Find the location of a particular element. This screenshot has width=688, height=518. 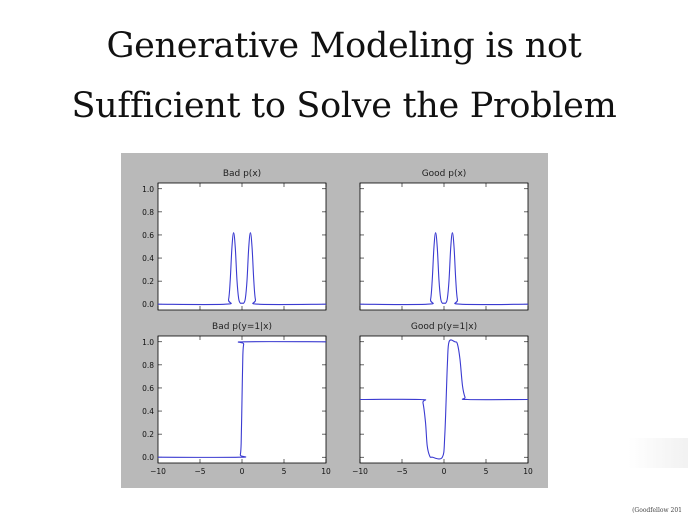

chart-panel-1: Bad p(x) 0.0 0.2 0.4 0.6 0.8 1.0 is located at coordinates (234, 240).